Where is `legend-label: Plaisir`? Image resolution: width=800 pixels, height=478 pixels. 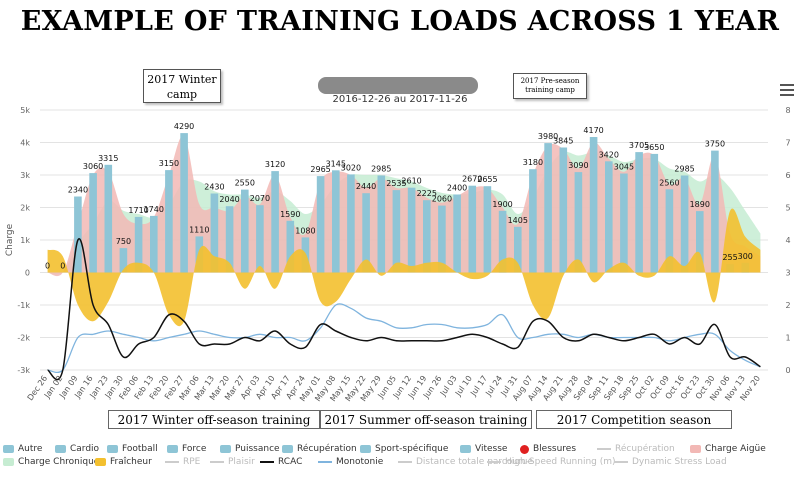
legend-label: Plaisir is located at coordinates (241, 462).